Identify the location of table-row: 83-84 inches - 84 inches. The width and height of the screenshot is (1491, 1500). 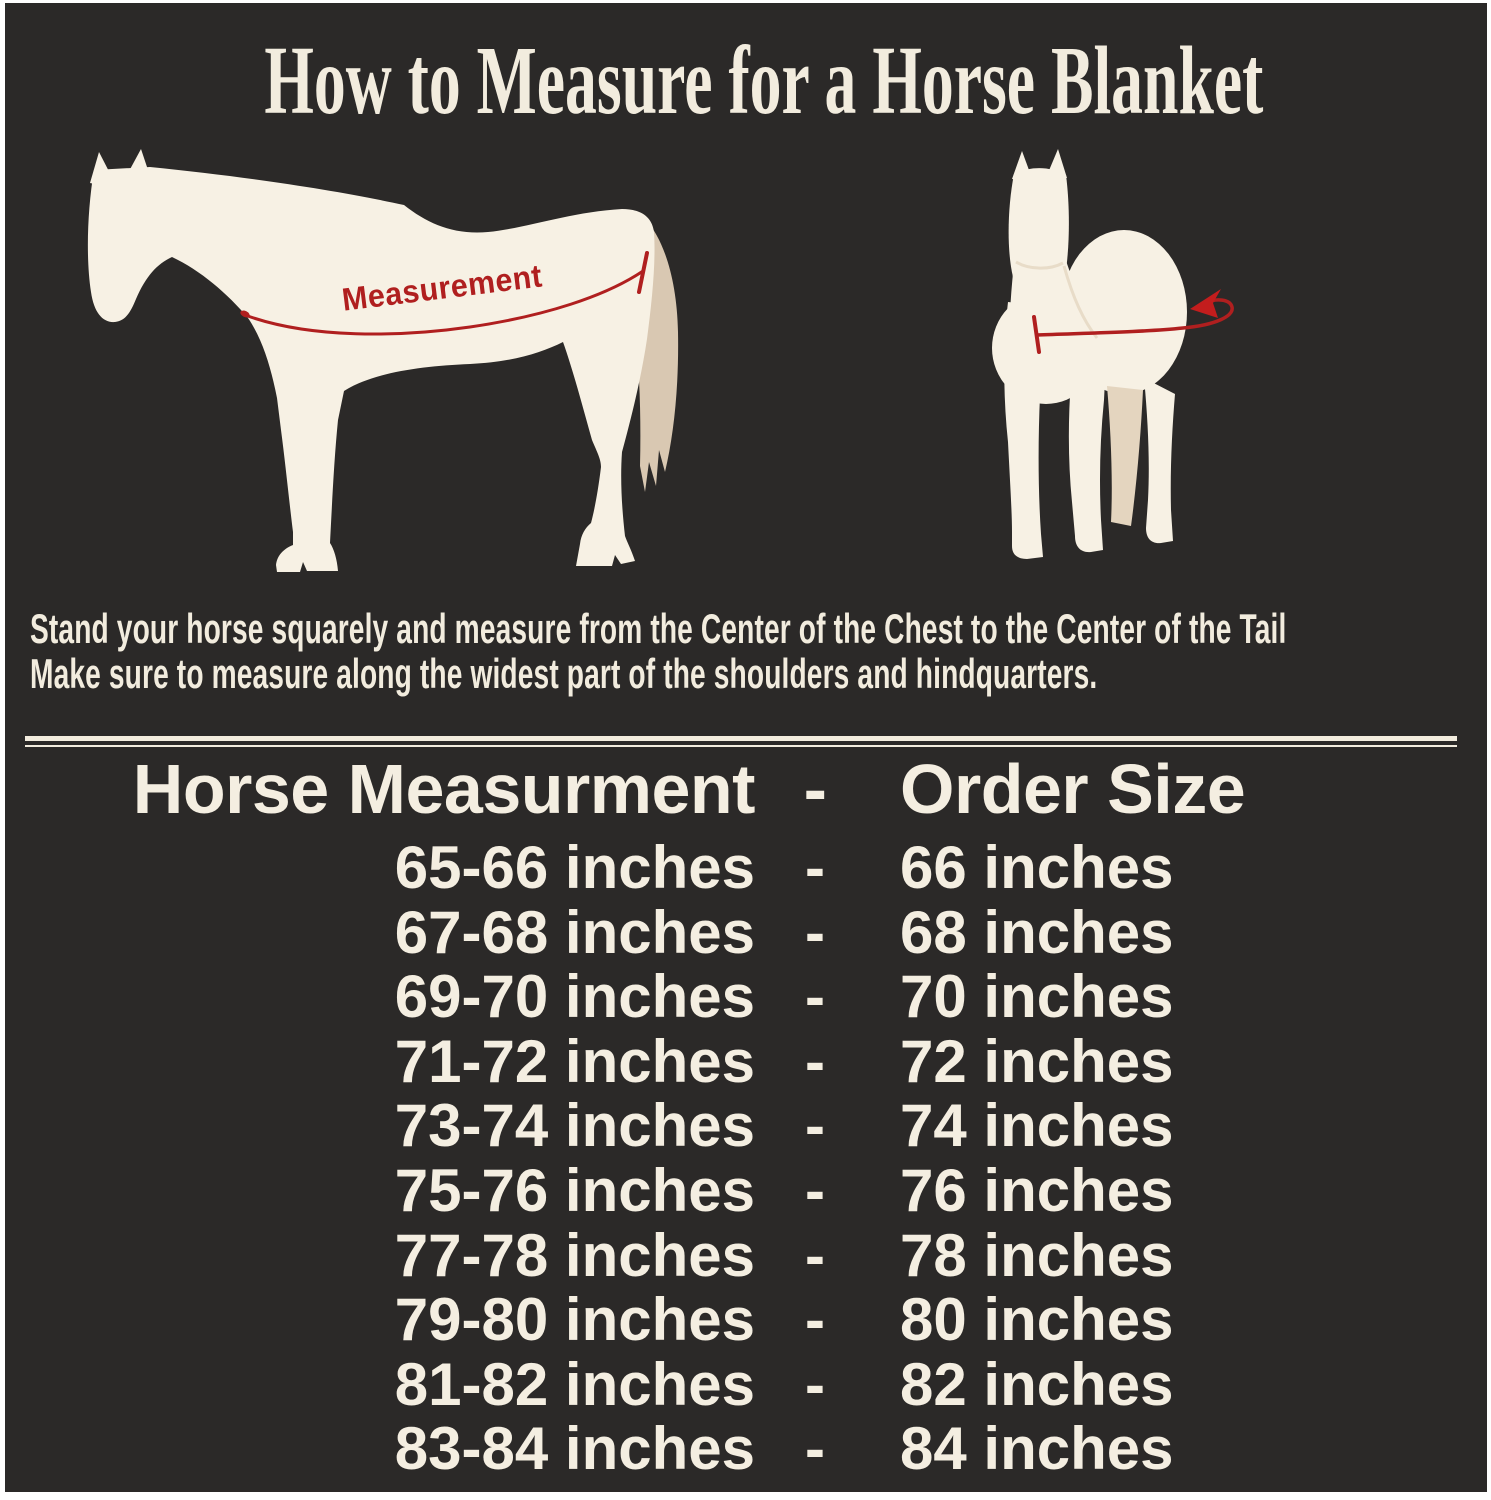
(746, 1449).